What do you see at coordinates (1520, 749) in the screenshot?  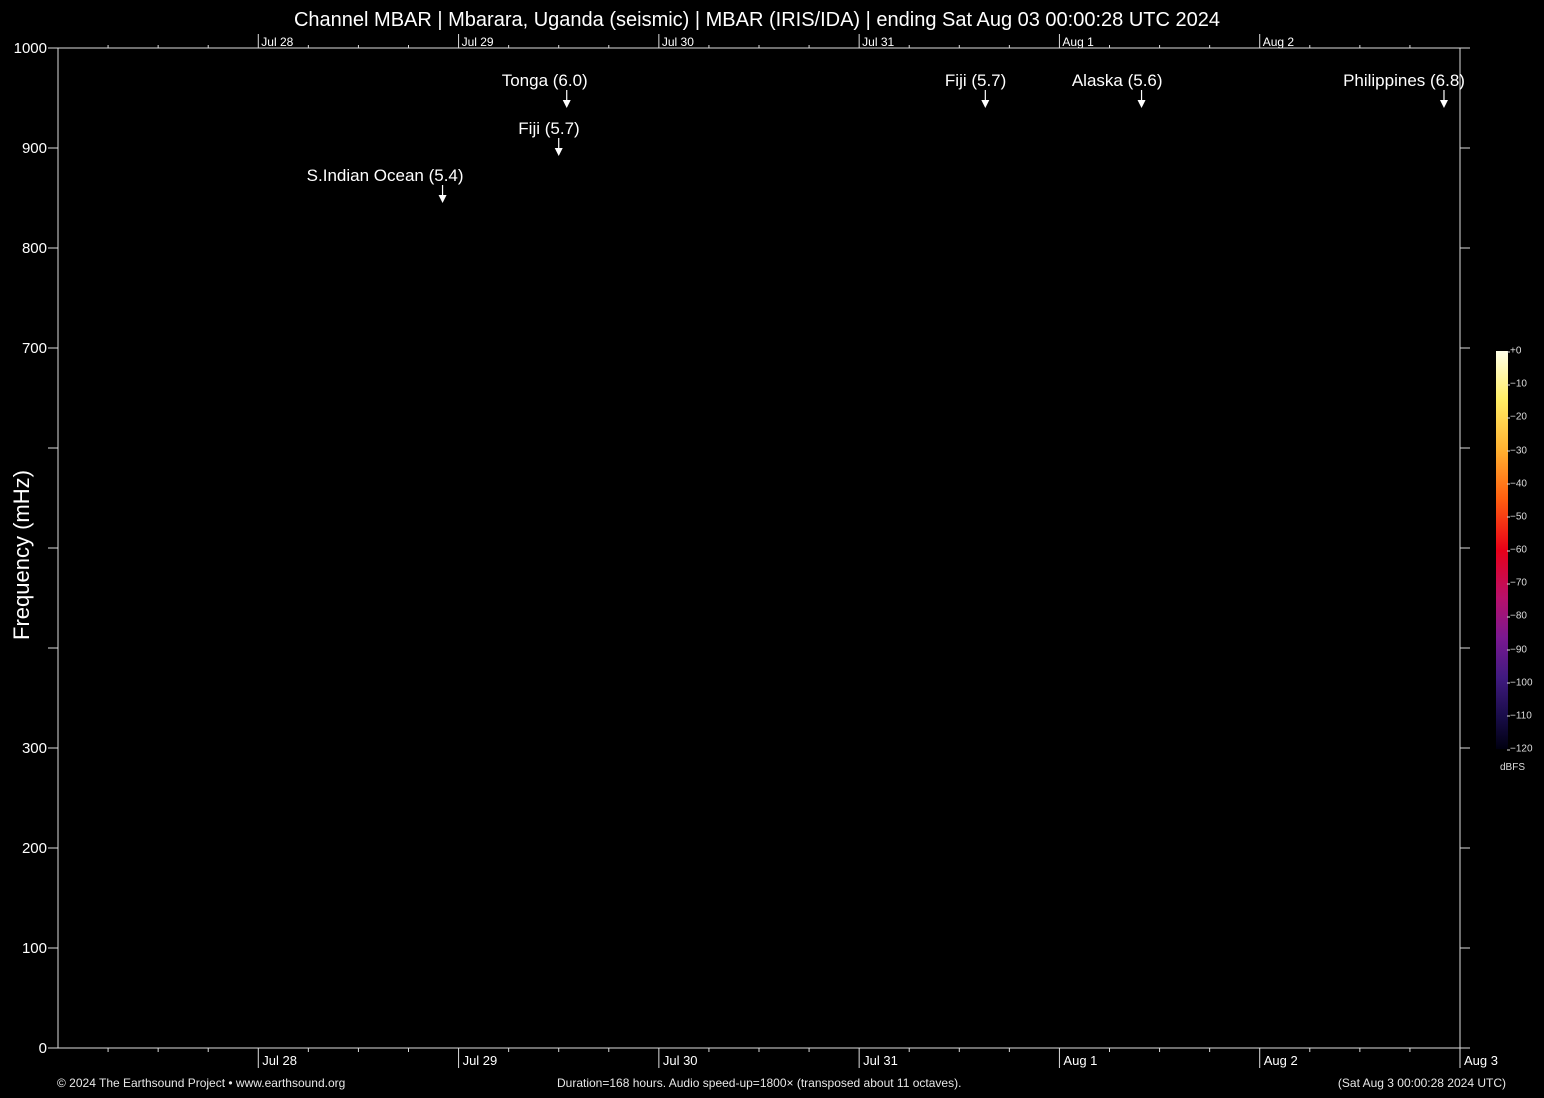 I see `colorbar-tick-label: −120` at bounding box center [1520, 749].